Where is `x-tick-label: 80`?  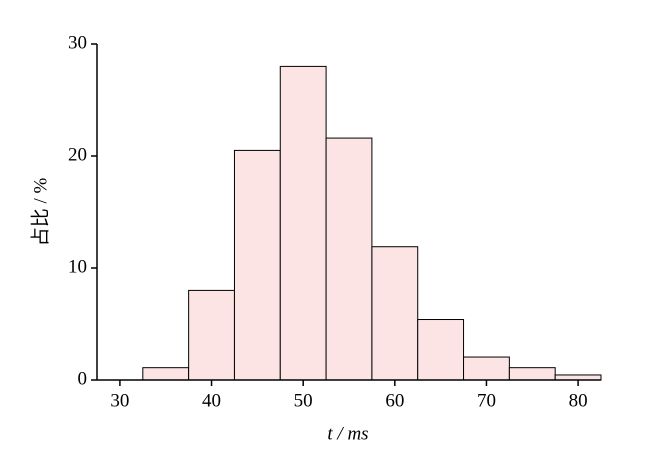 x-tick-label: 80 is located at coordinates (578, 400).